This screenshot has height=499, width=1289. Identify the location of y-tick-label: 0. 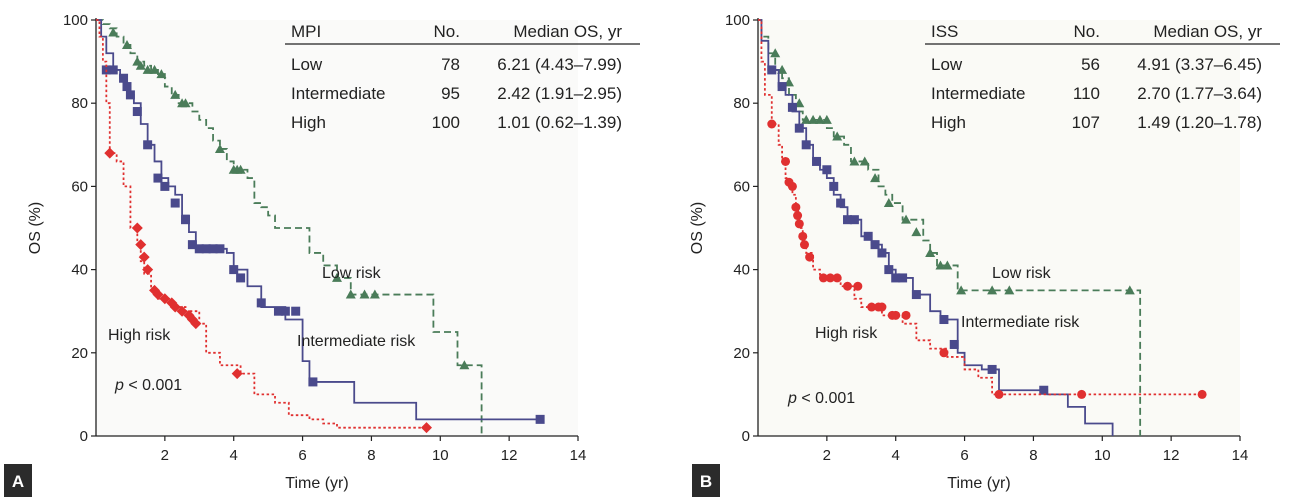
(84, 436).